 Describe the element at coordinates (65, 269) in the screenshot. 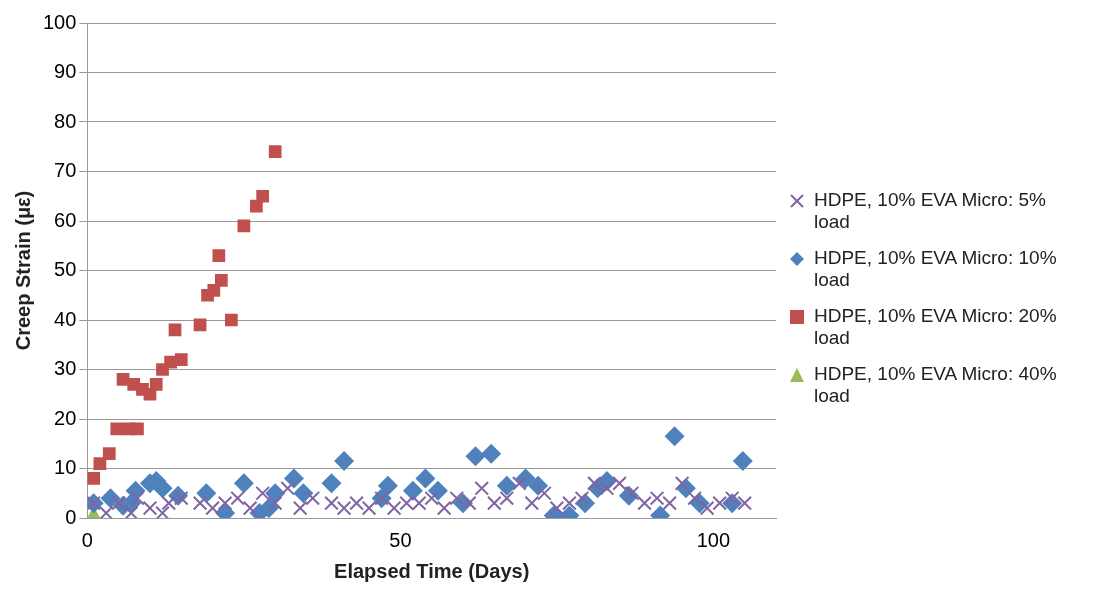

I see `y-tick-label: 50` at that location.